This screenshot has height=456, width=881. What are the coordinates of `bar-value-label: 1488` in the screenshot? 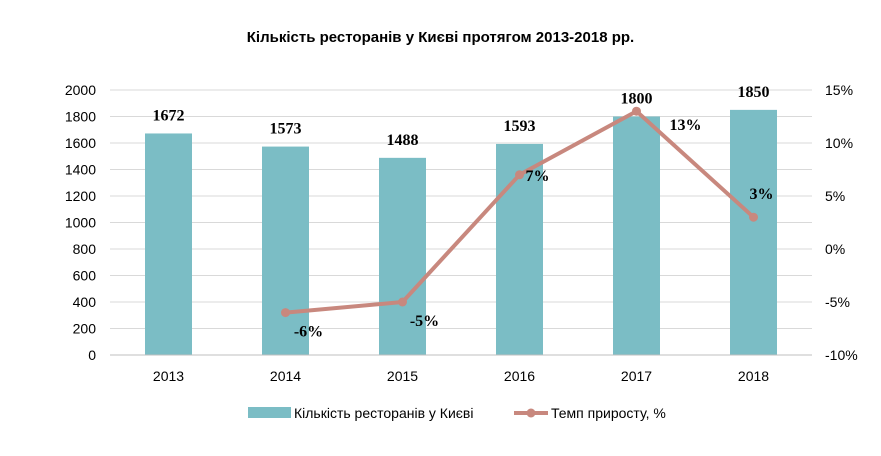 It's located at (403, 140).